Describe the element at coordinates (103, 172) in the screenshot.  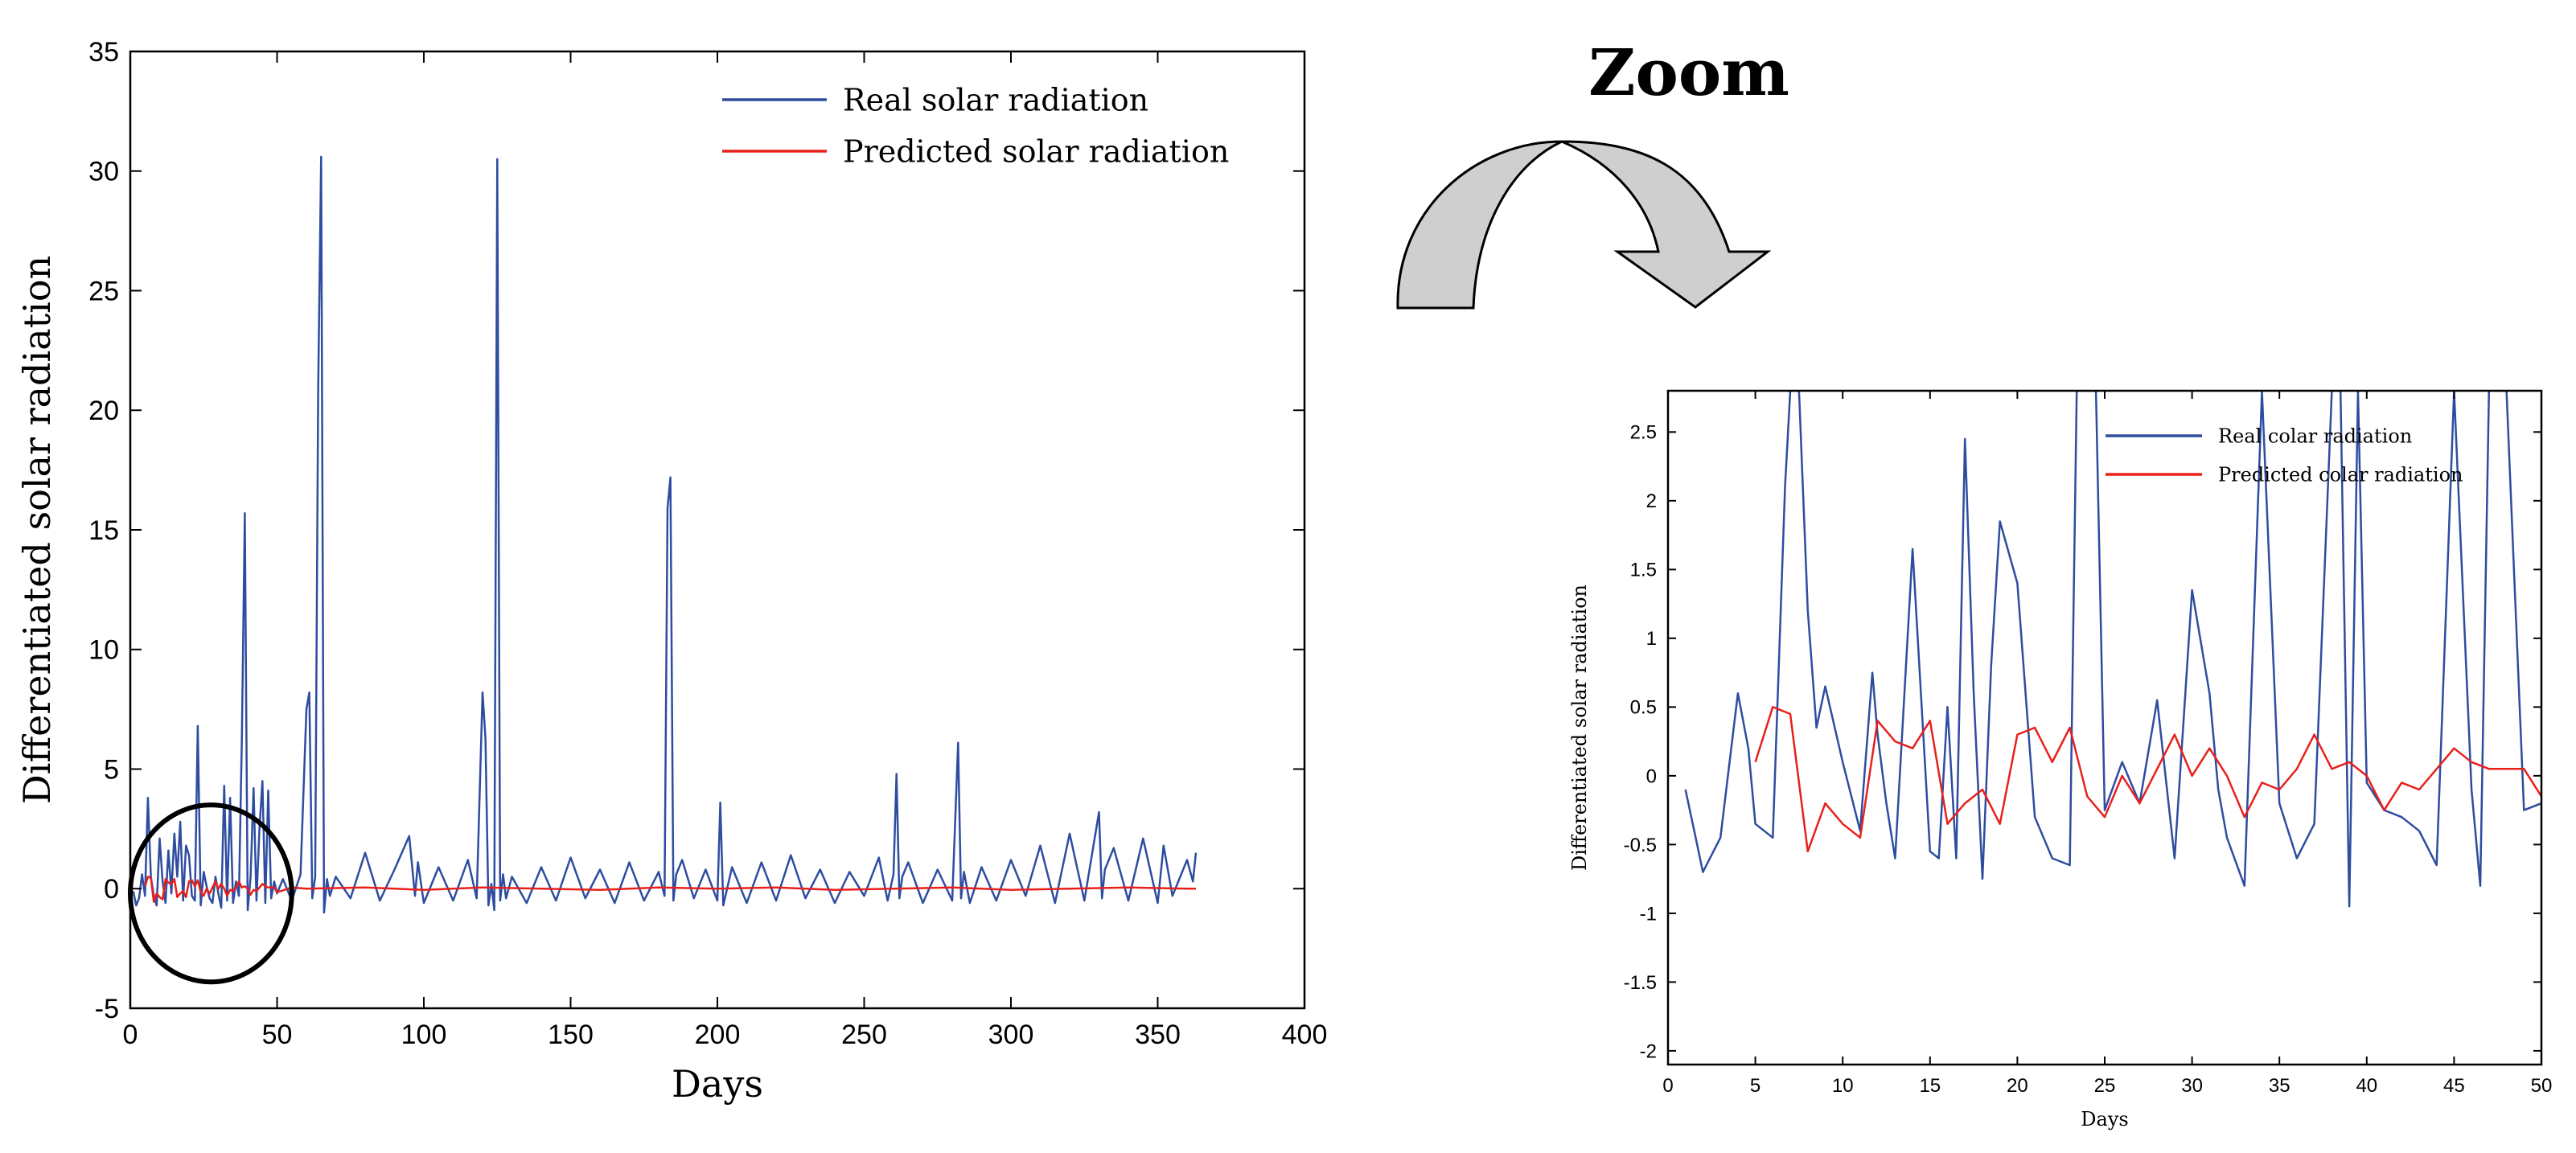
I see `y-tick-label: 30` at that location.